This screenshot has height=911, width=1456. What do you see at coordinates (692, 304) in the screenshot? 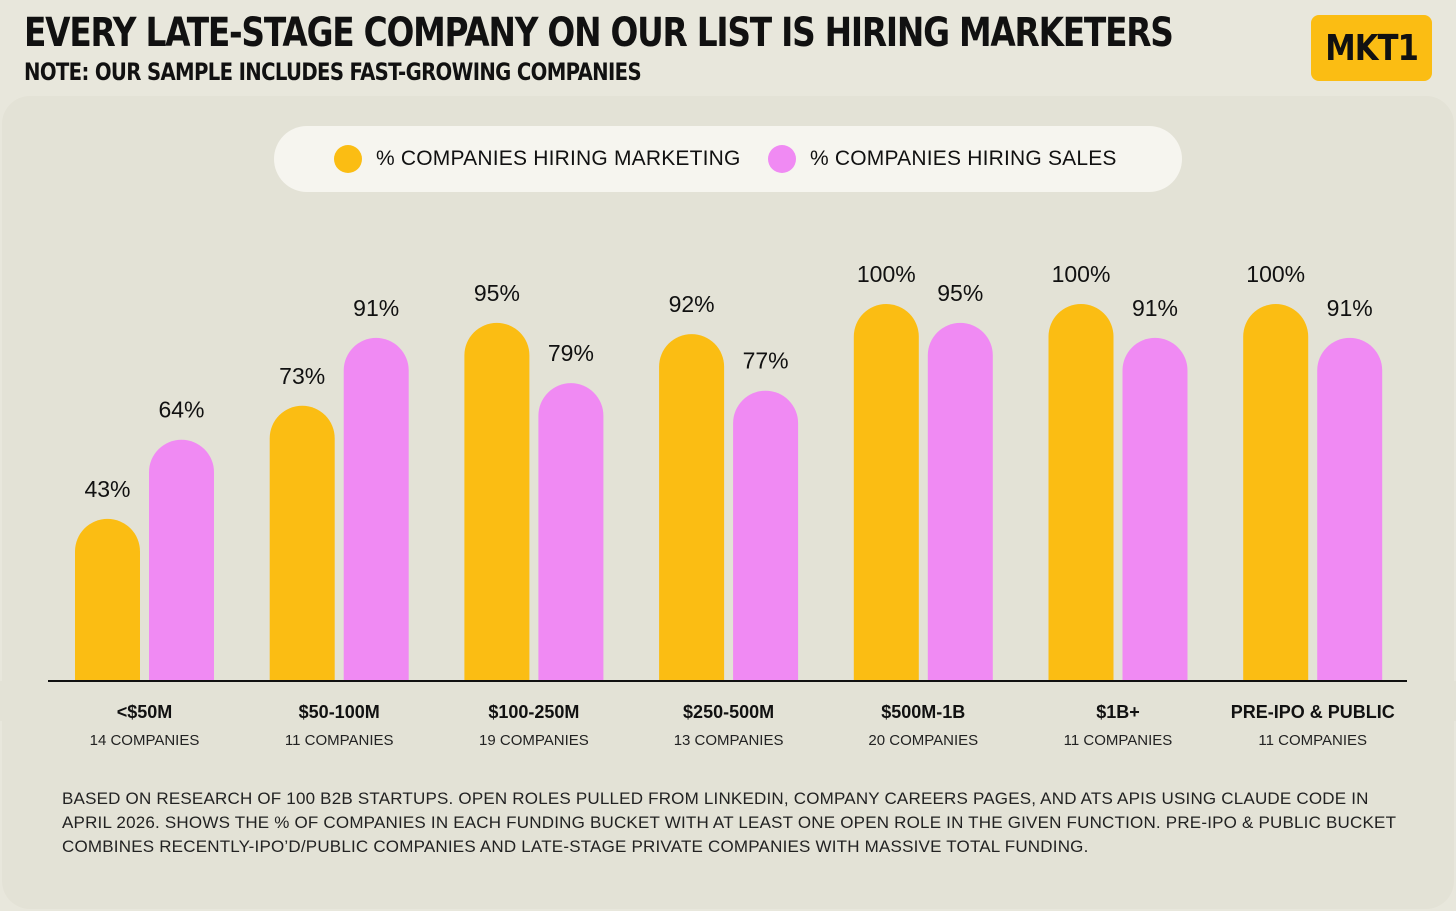
I see `data-label-marketing: 92%` at bounding box center [692, 304].